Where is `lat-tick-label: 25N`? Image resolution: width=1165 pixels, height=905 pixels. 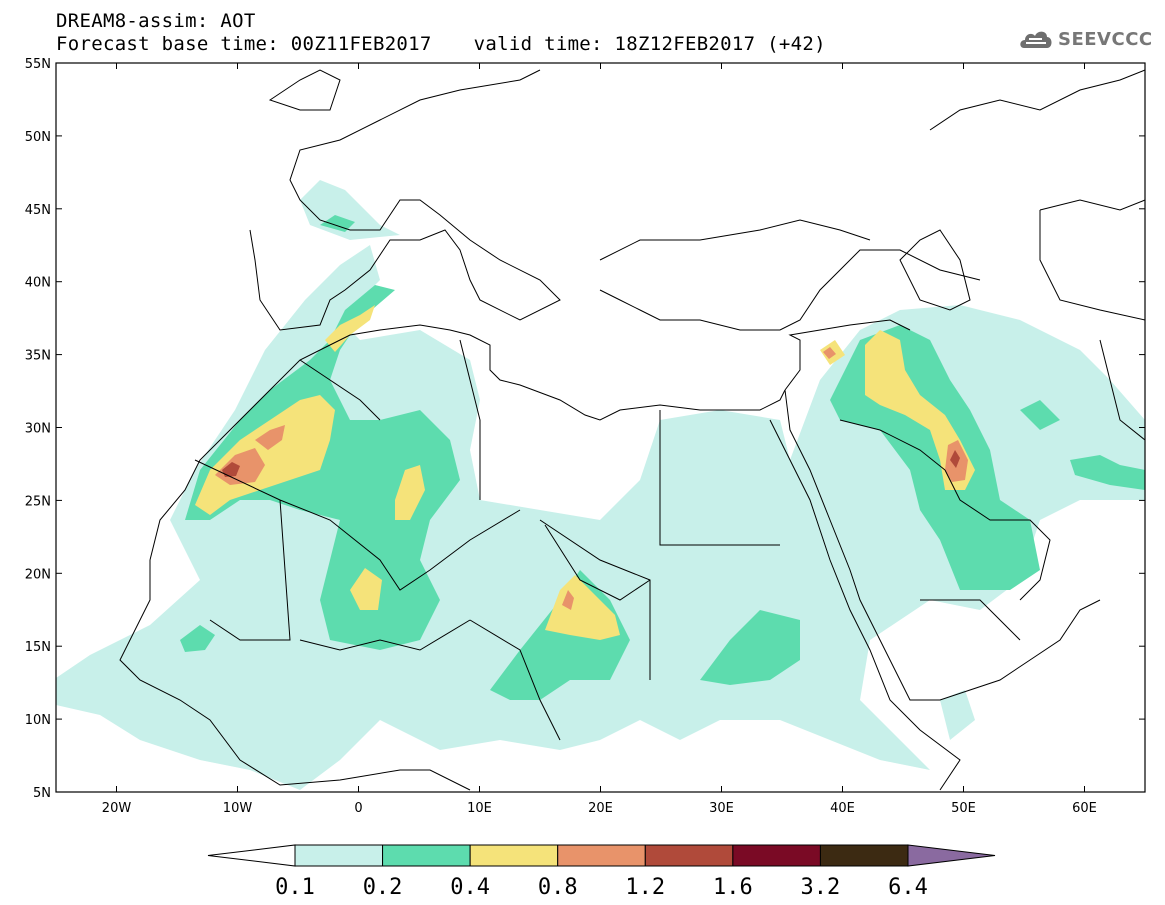
lat-tick-label: 25N is located at coordinates (38, 501).